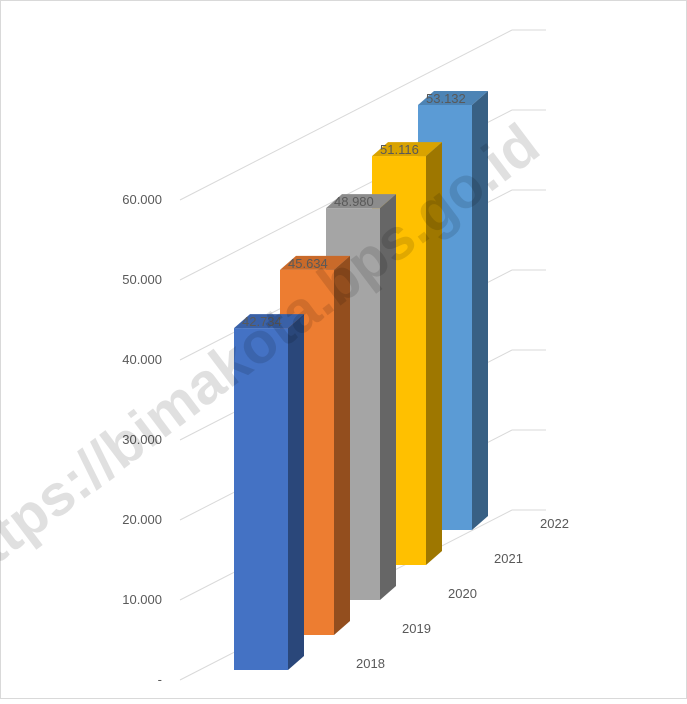 The image size is (687, 704). I want to click on bar-front-face, so click(261, 499).